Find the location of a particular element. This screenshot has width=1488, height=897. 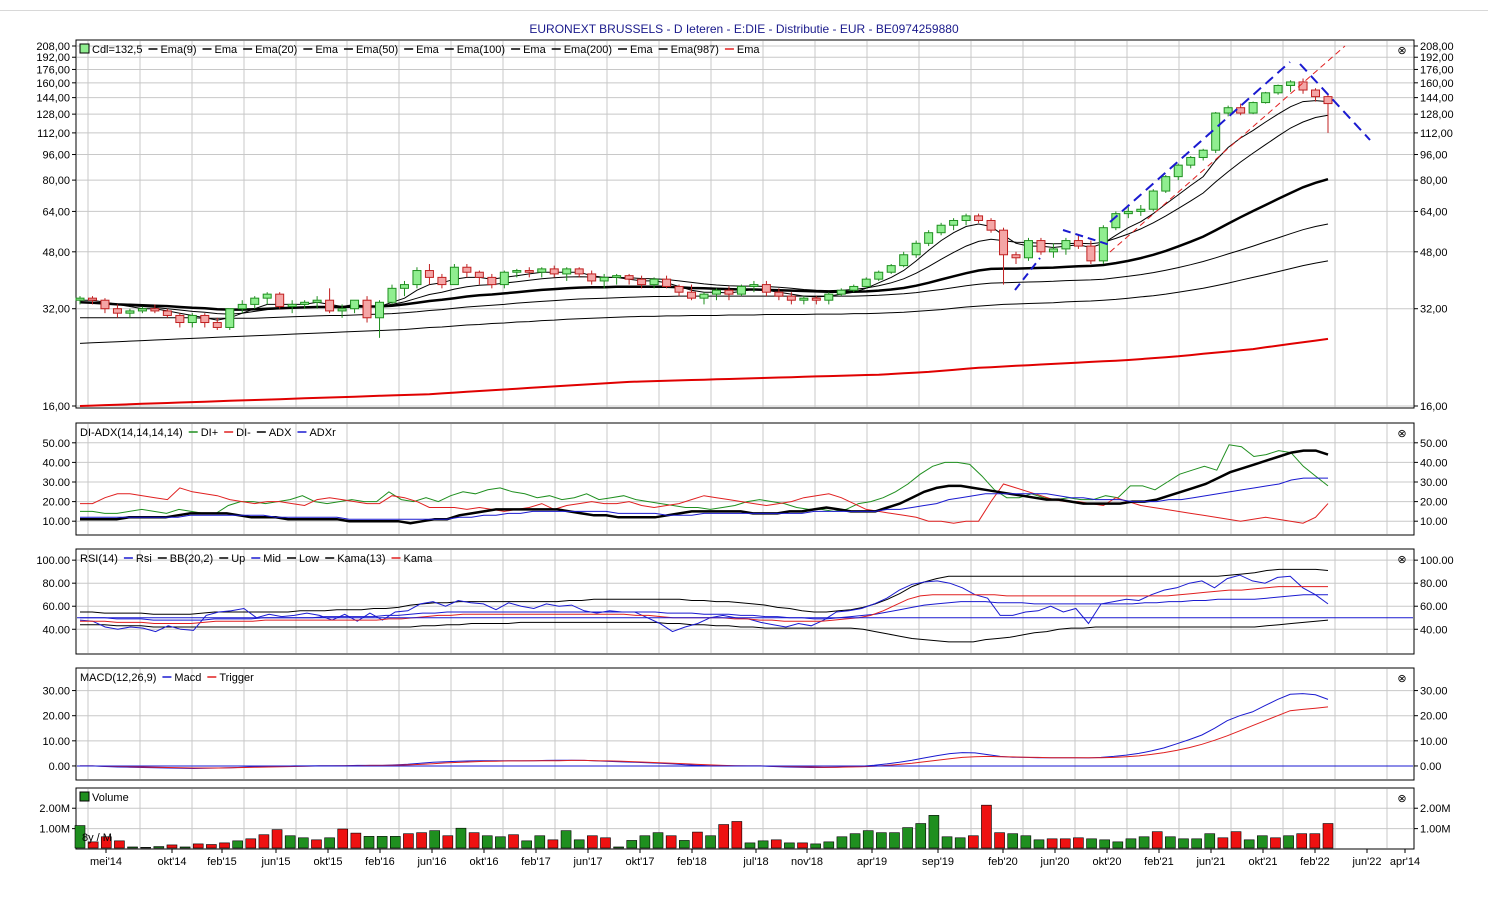

y-tick-label-right: 80,00 is located at coordinates (1434, 181).